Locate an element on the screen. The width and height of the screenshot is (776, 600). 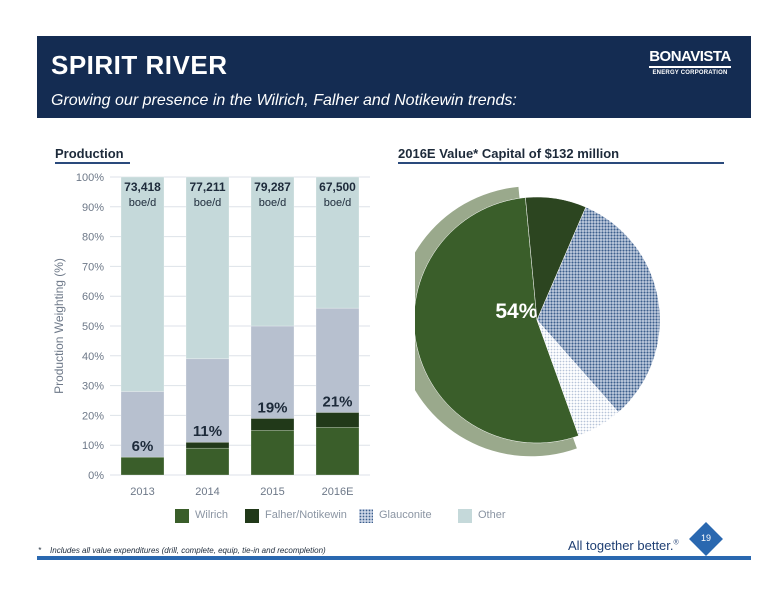
bar-share-label: 6% is located at coordinates (143, 446).